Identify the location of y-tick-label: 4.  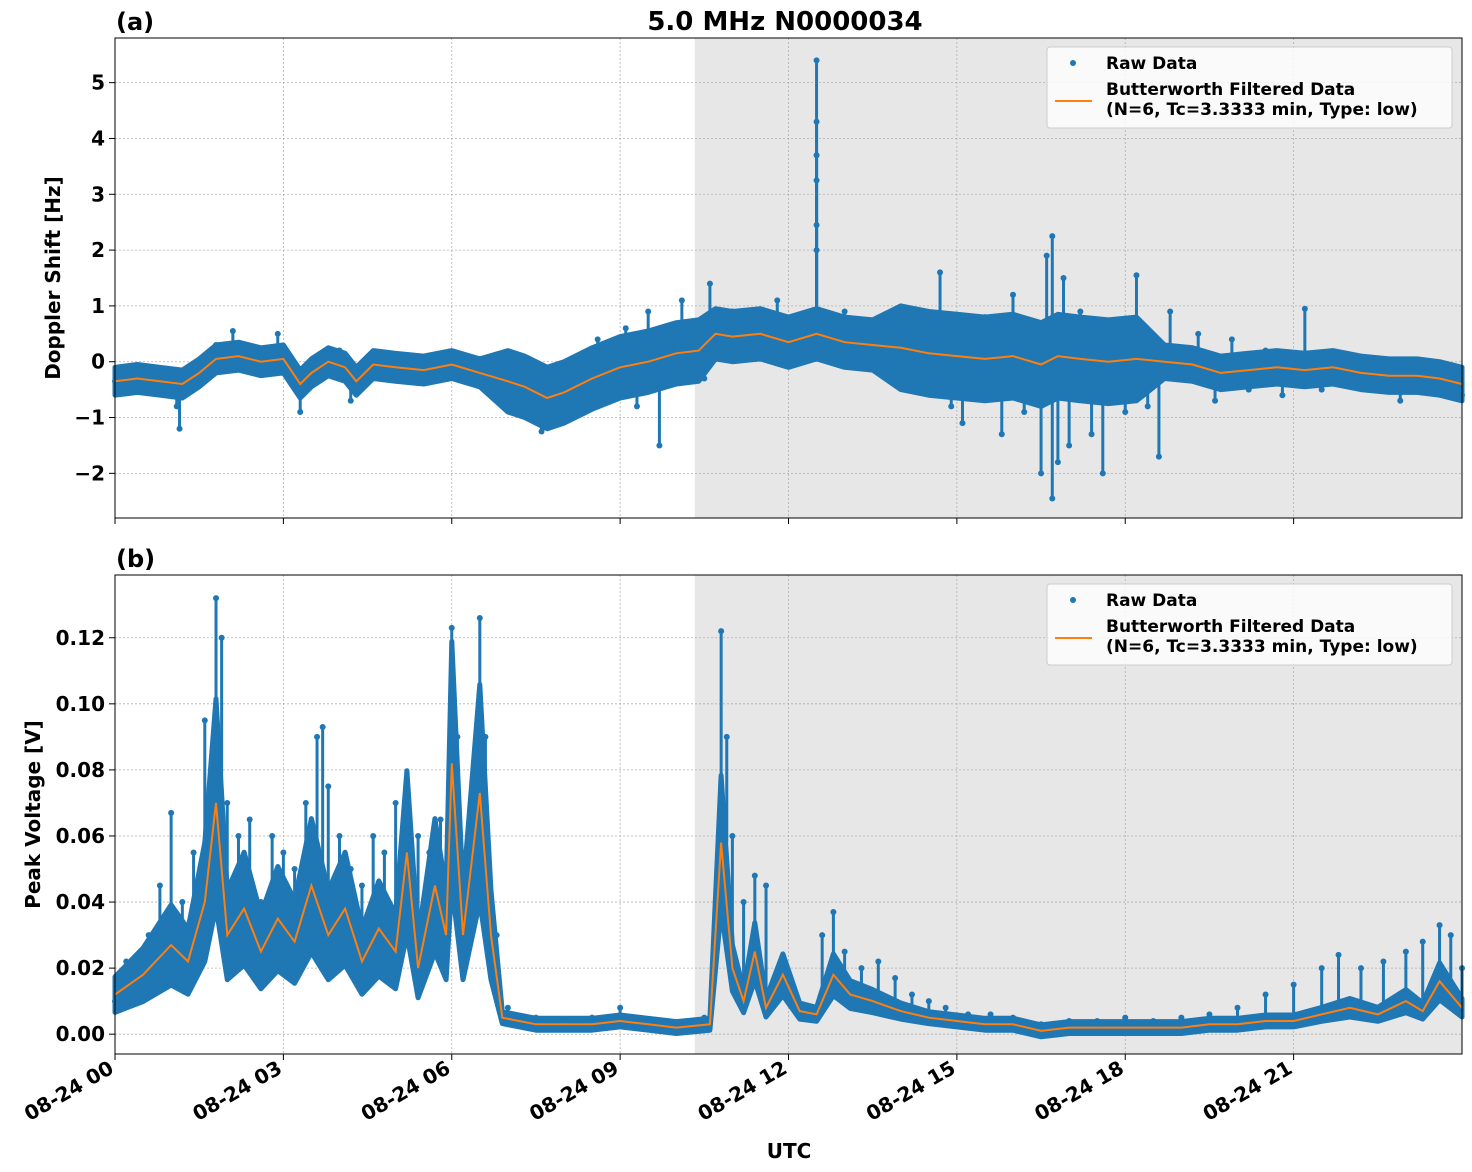
(98, 138).